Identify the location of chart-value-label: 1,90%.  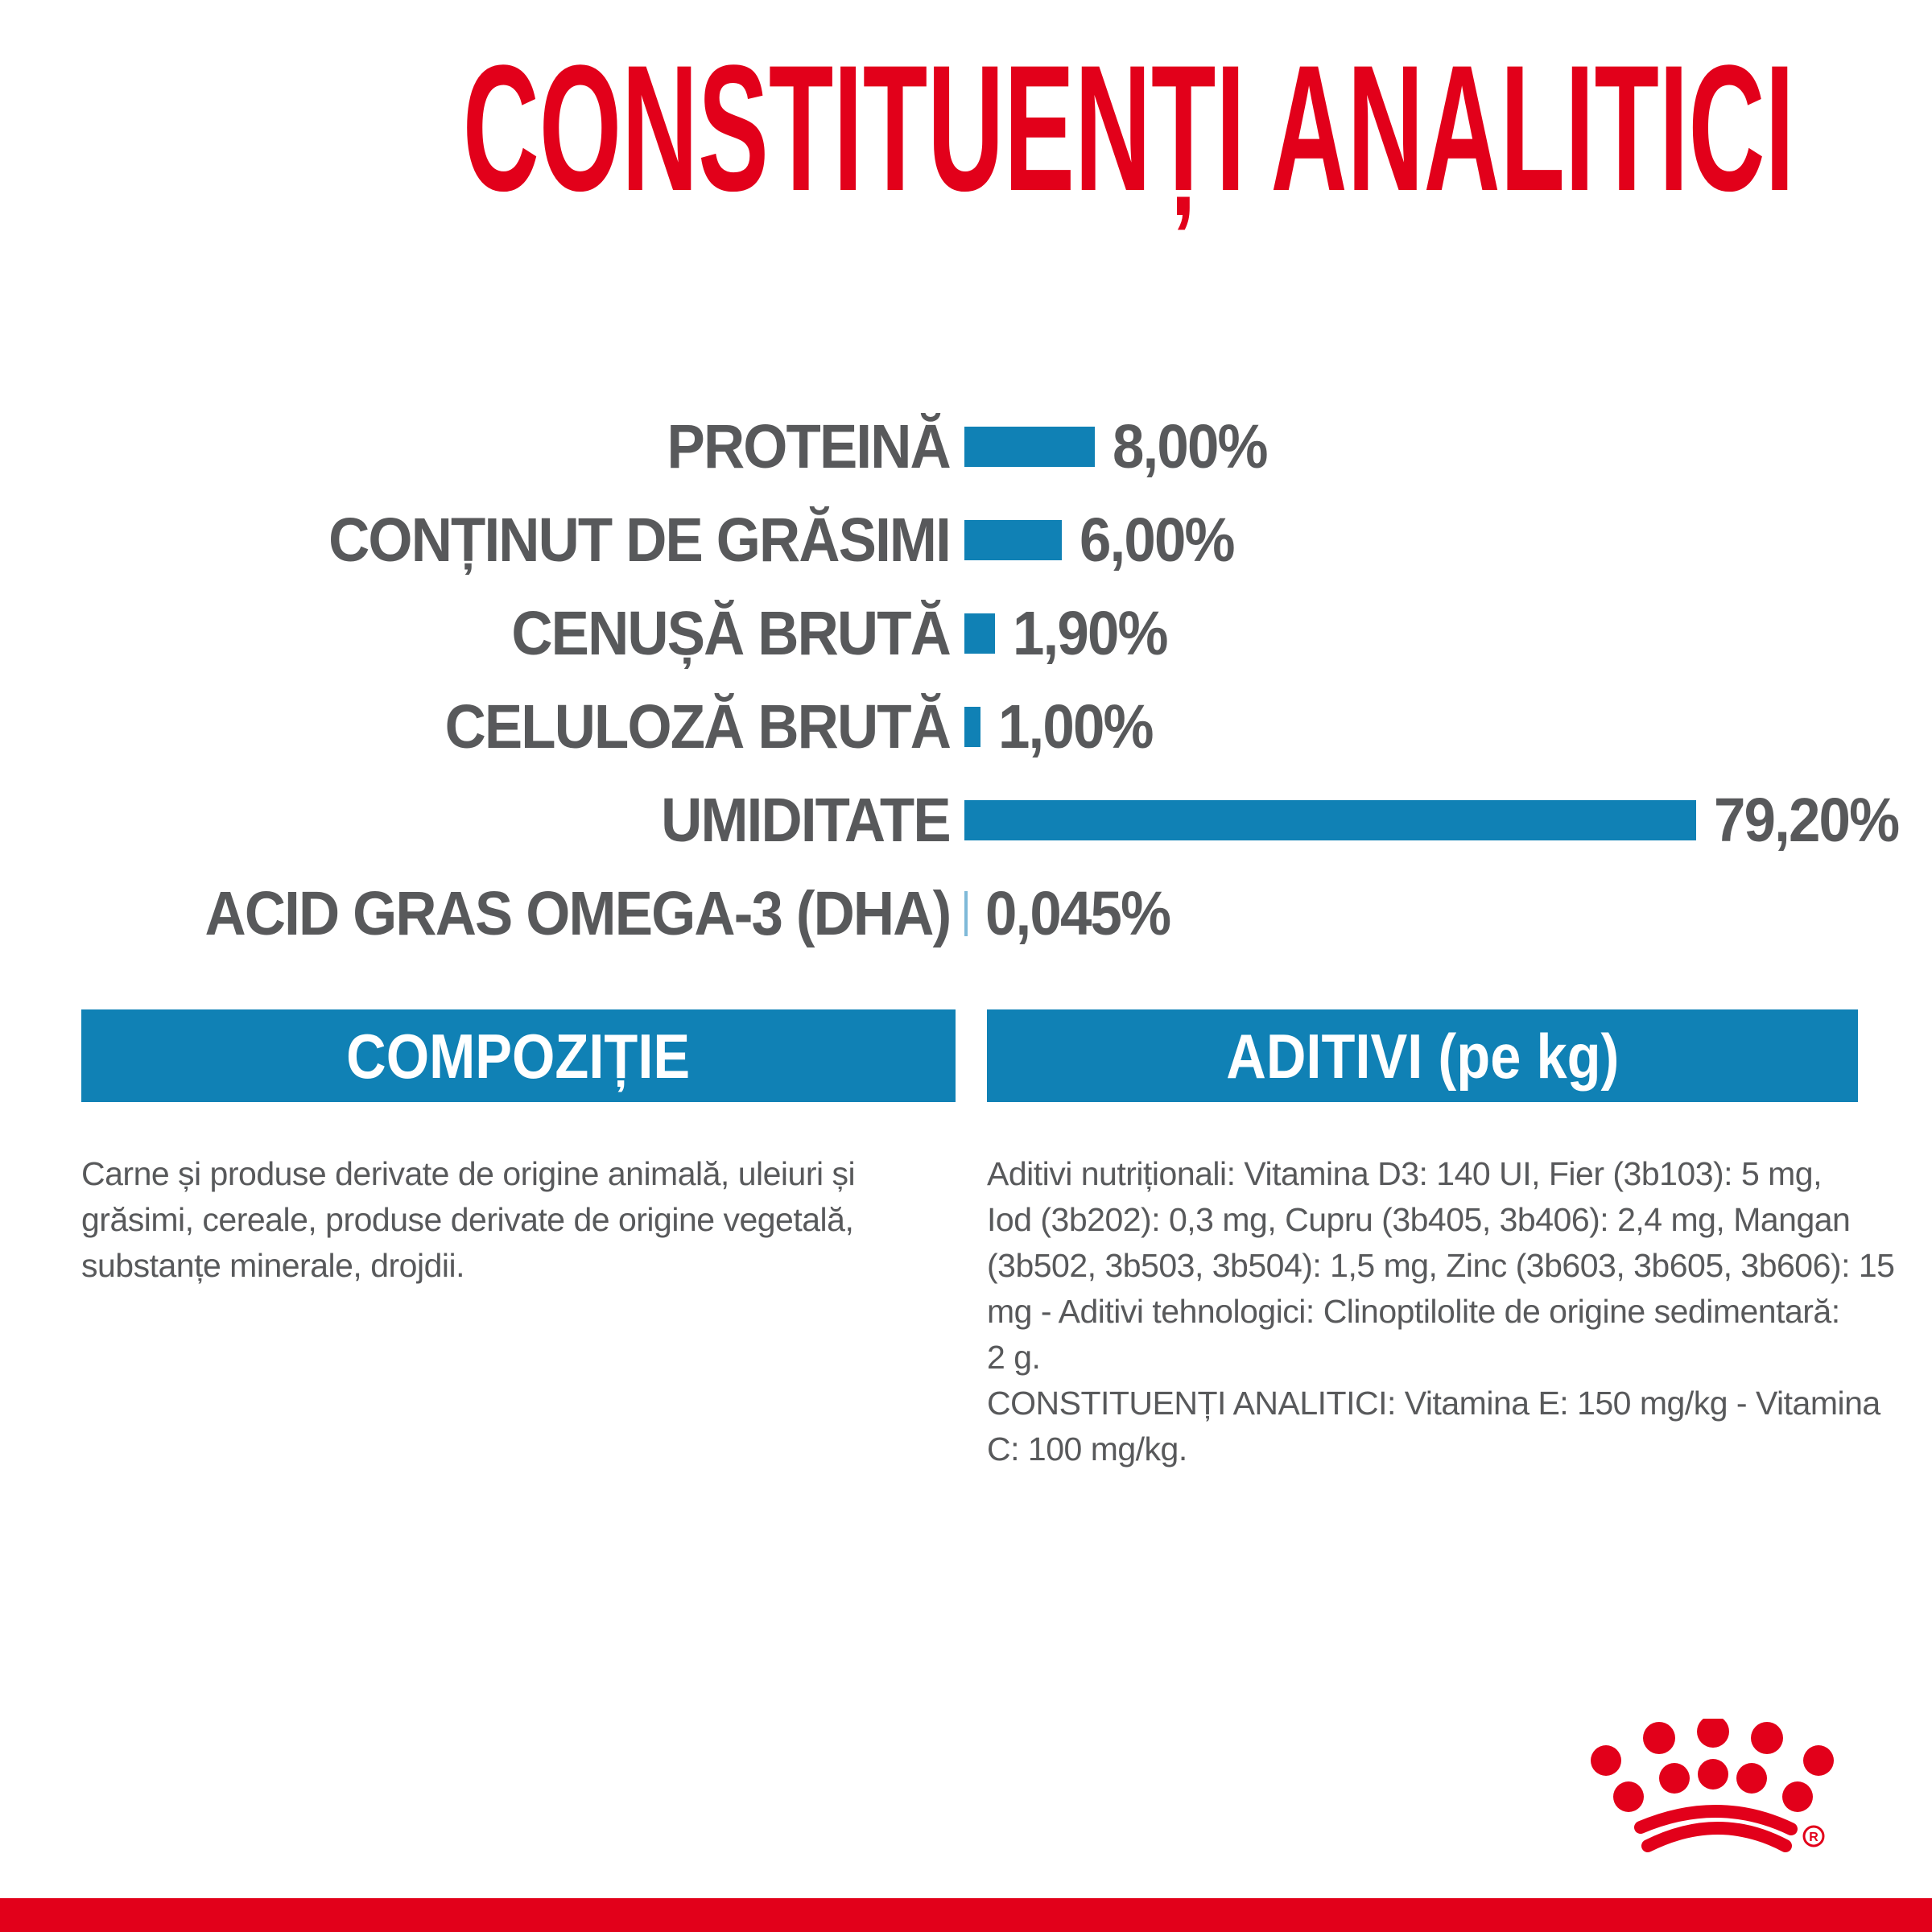
(1096, 633).